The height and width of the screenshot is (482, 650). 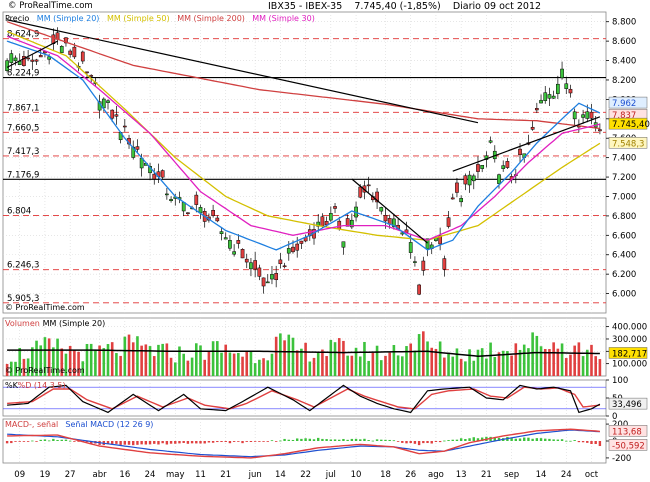 What do you see at coordinates (19, 475) in the screenshot?
I see `x-tick-label: 09` at bounding box center [19, 475].